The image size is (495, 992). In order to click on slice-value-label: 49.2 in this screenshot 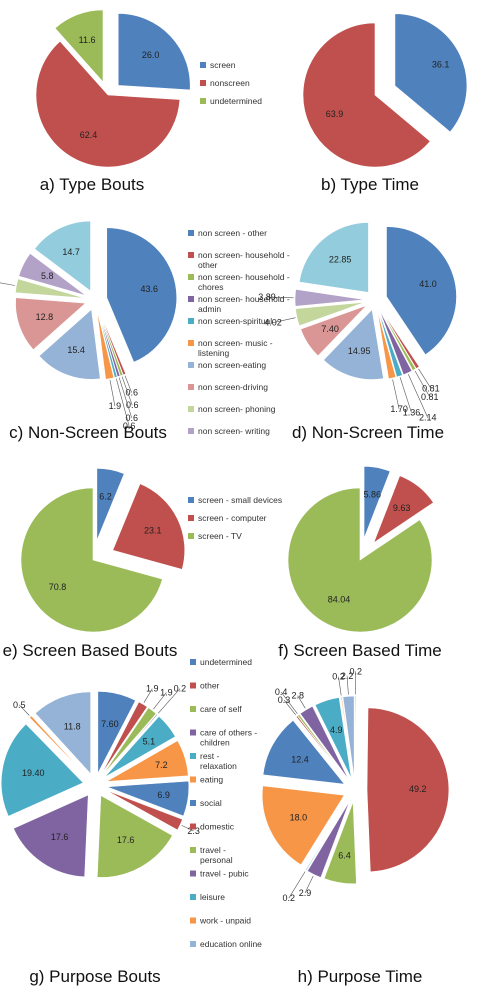, I will do `click(418, 789)`.